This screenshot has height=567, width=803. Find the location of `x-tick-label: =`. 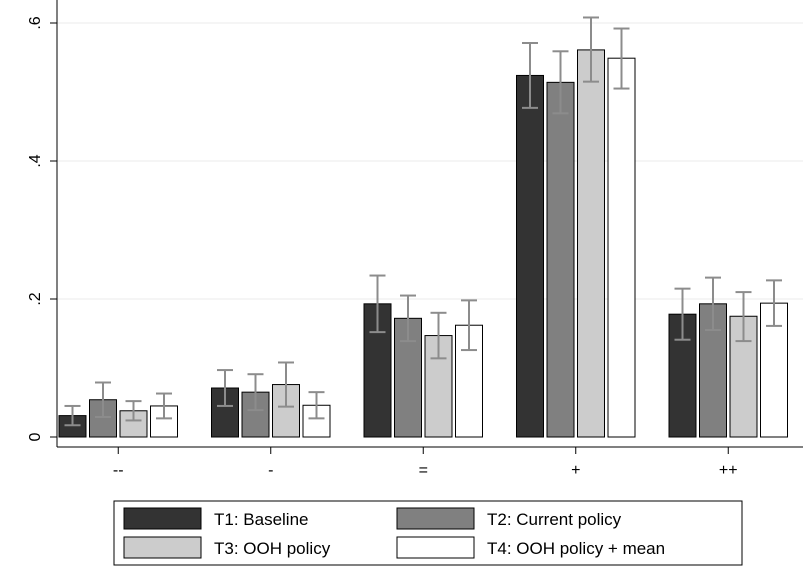

x-tick-label: = is located at coordinates (423, 470).